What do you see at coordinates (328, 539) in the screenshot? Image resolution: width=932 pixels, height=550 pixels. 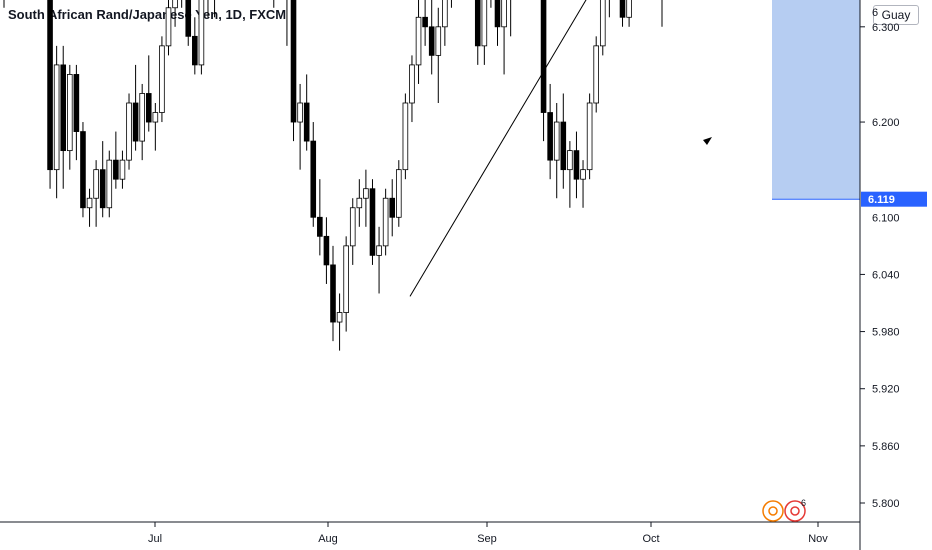 I see `x-tick-label: Aug` at bounding box center [328, 539].